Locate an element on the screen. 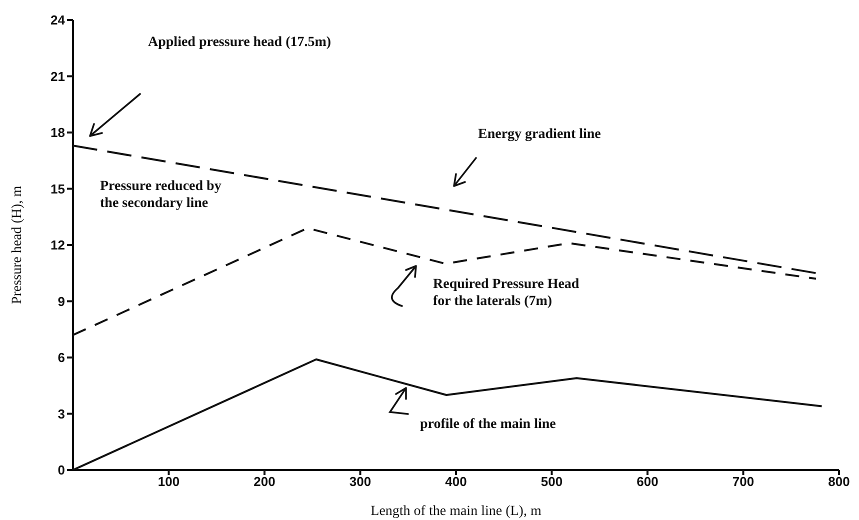 The image size is (859, 520). y-tick-label: 21 is located at coordinates (57, 76).